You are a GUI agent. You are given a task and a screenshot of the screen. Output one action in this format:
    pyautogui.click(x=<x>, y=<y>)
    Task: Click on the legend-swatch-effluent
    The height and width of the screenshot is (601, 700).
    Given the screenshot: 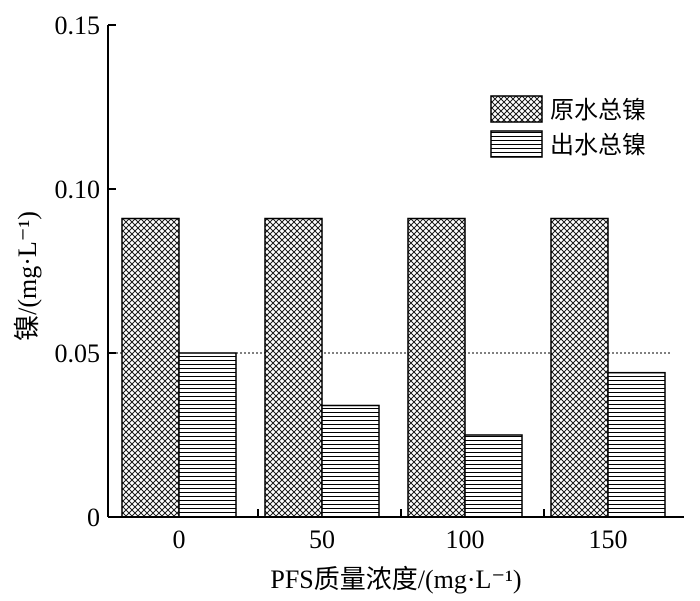 What is the action you would take?
    pyautogui.click(x=516, y=144)
    